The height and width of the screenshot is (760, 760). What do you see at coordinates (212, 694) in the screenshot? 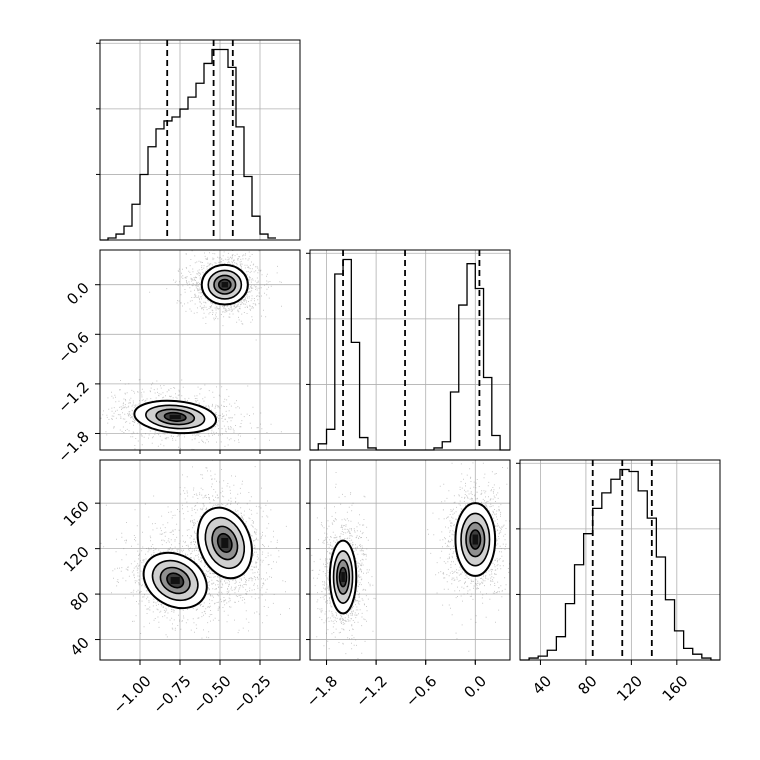
I see `x-tick-label-p0: −0.50` at bounding box center [212, 694].